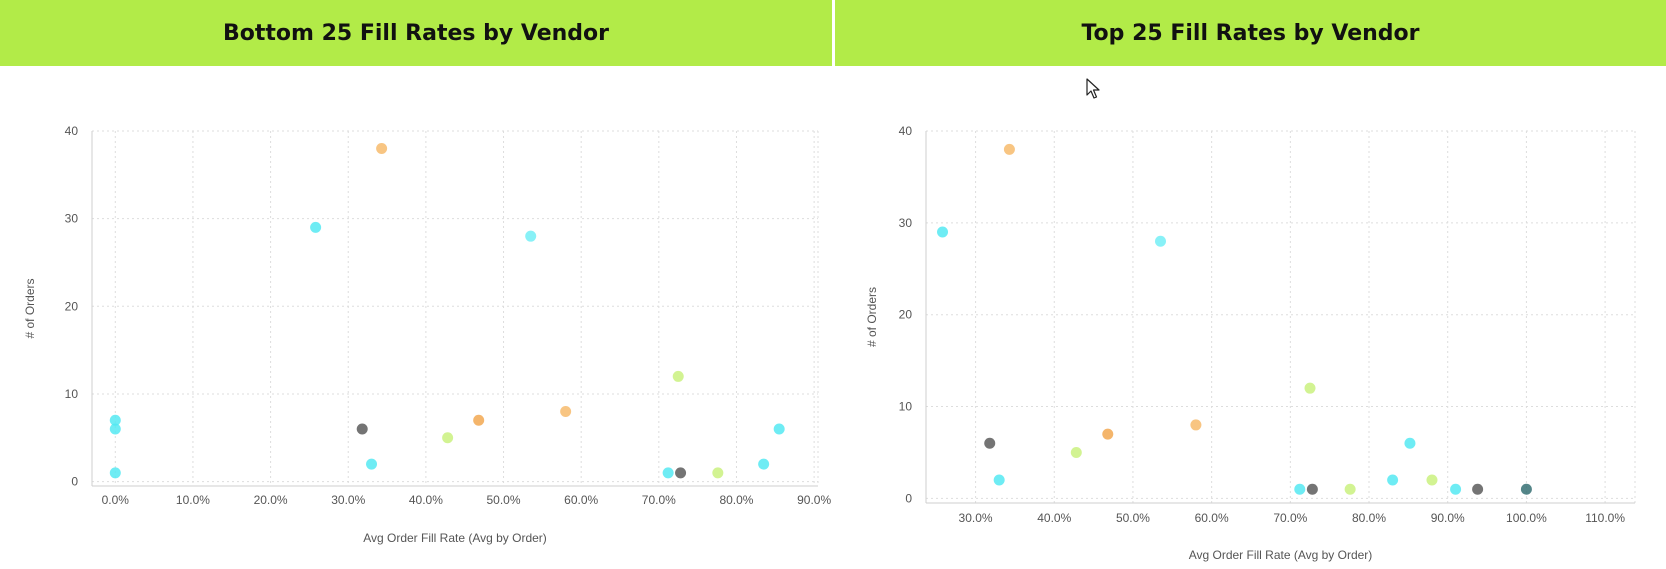 This screenshot has height=569, width=1666. I want to click on chart-title: Top 25 Fill Rates by Vendor, so click(1250, 33).